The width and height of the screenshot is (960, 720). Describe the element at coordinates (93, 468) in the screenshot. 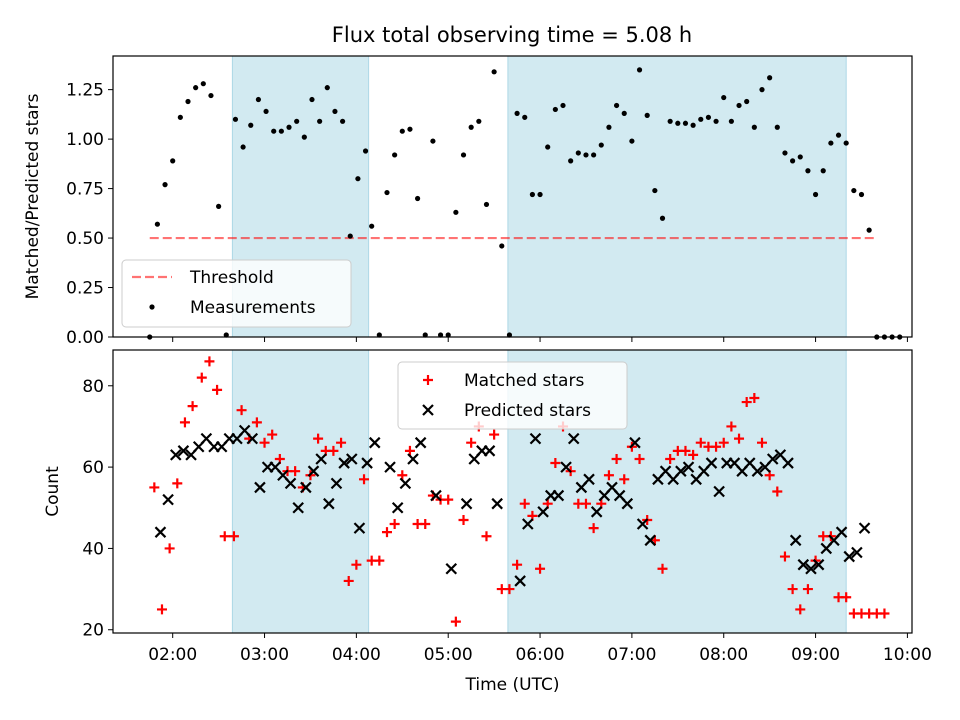

I see `y-tick-label: 60` at that location.